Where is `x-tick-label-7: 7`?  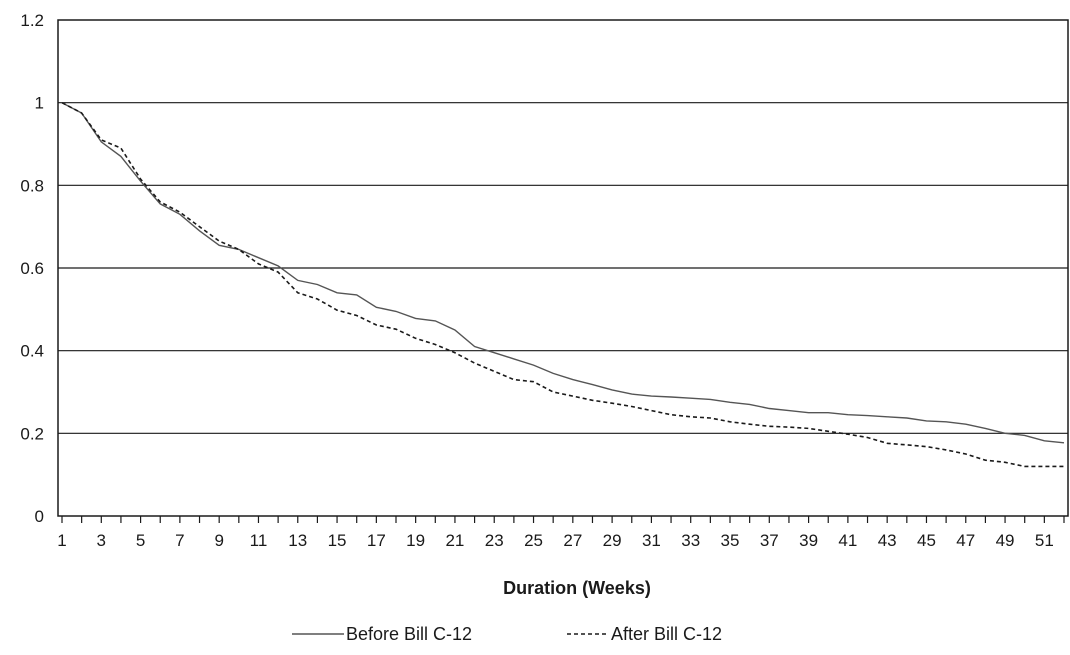
x-tick-label-7: 7 is located at coordinates (179, 540).